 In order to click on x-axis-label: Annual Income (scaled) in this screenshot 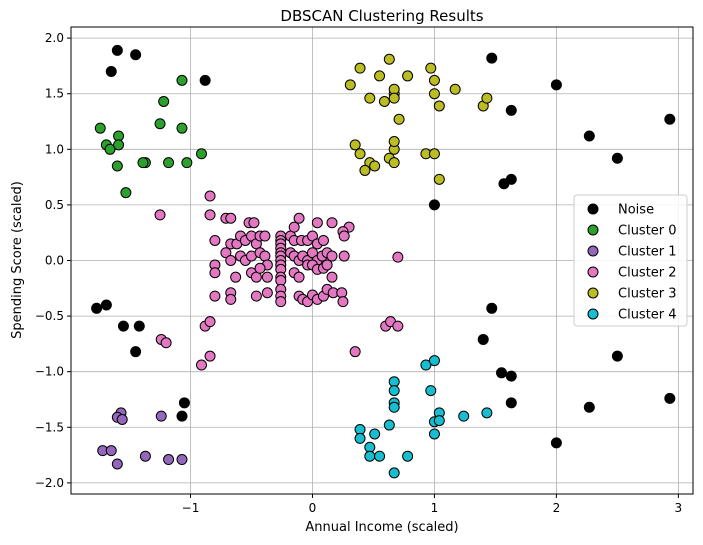, I will do `click(381, 527)`.